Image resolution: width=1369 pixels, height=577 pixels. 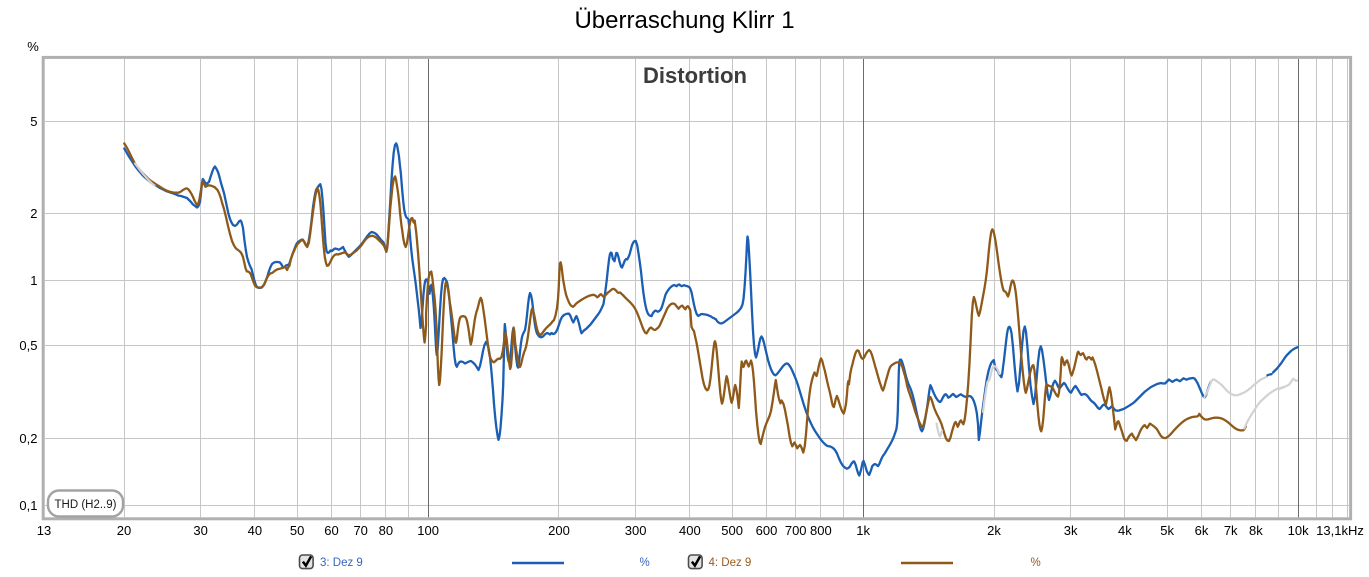 I want to click on svg-text: 60, so click(x=331, y=530).